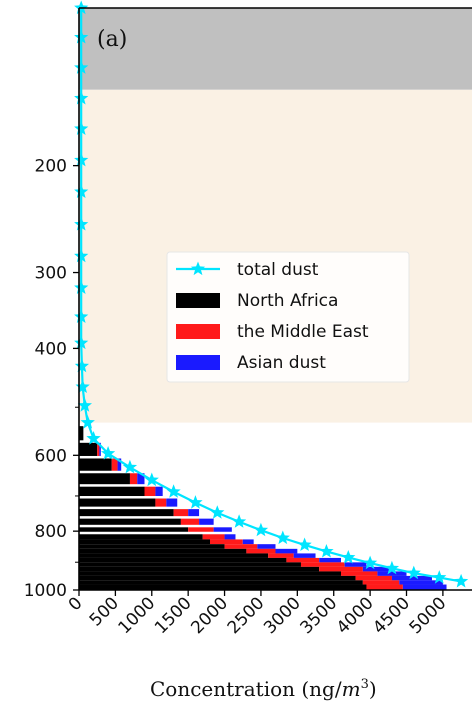  I want to click on x-tick-label-2000: 2000, so click(209, 615).